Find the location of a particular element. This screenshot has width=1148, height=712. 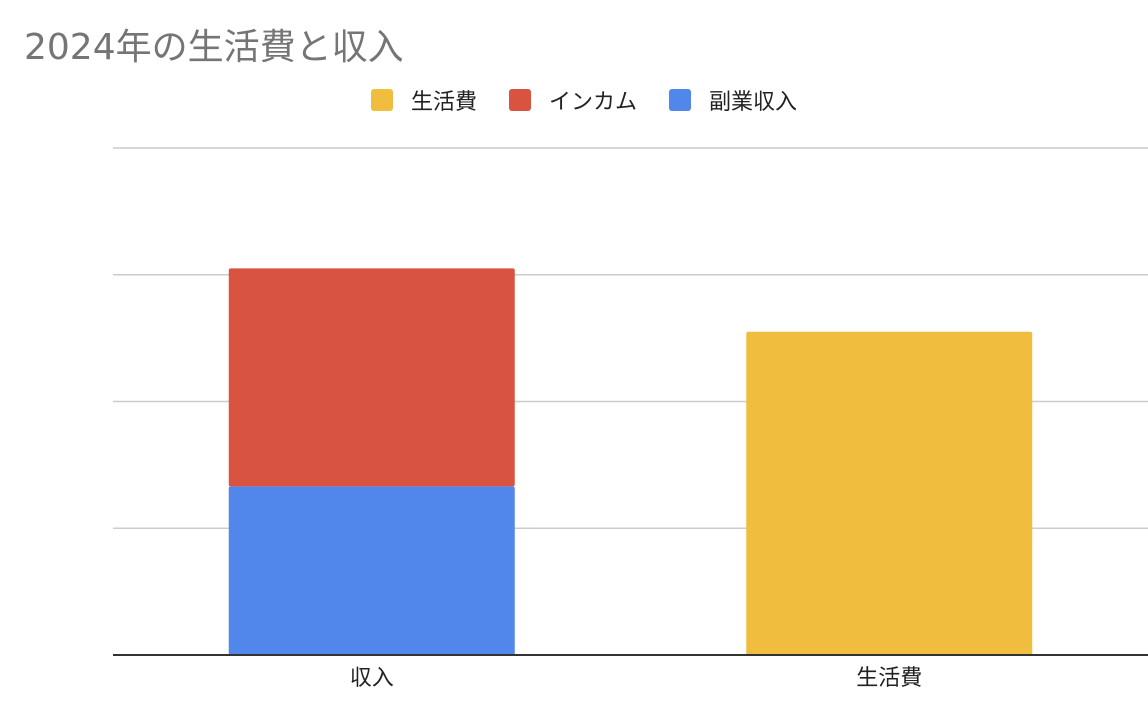

x-axis-tick-labels: 収入 生活費 is located at coordinates (636, 678).